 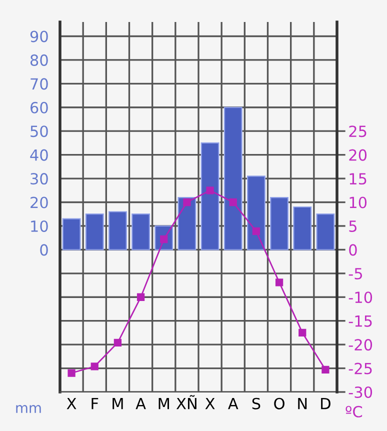 I want to click on y2-tick-label: 0, so click(x=353, y=250).